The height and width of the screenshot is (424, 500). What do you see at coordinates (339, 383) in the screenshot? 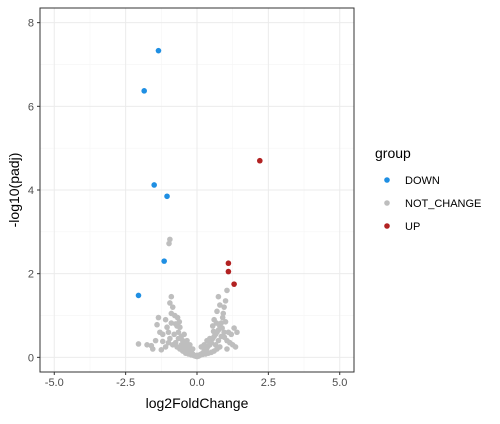
I see `x-tick-label: 5.0` at bounding box center [339, 383].